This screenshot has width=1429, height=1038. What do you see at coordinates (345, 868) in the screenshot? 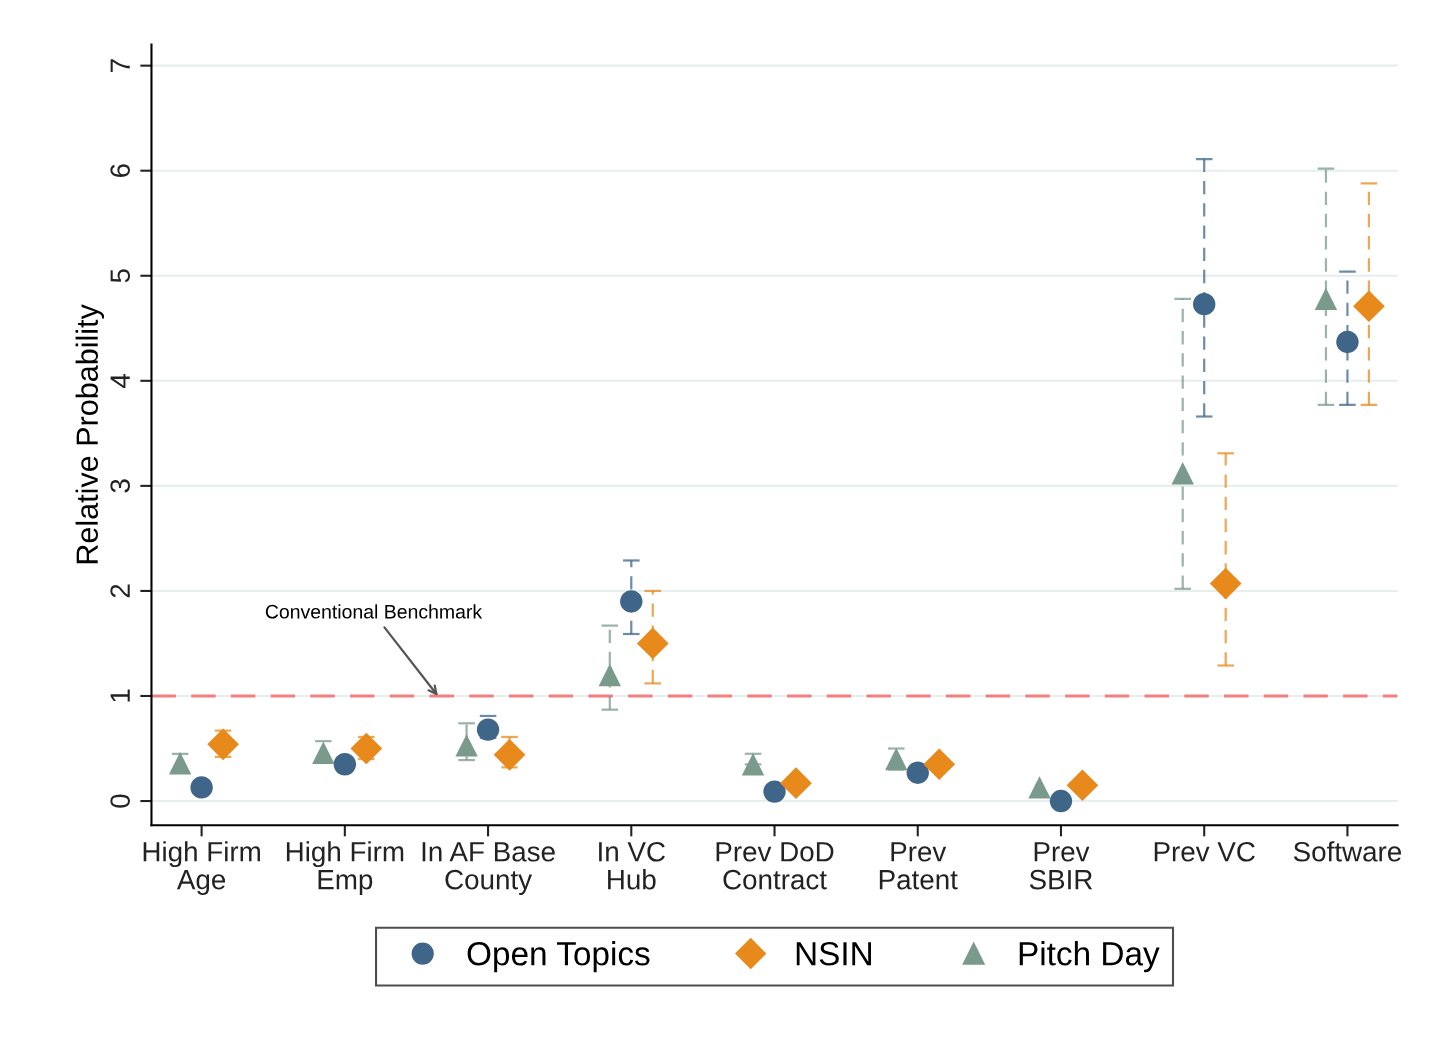
I see `x-tick-label: High Firm Emp` at bounding box center [345, 868].